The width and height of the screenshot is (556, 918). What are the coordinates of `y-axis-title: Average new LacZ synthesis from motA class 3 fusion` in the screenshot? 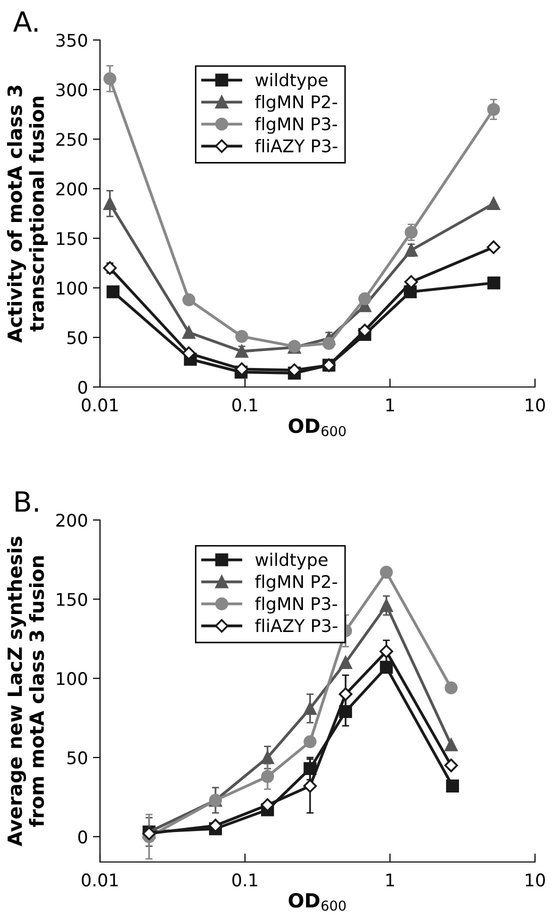 It's located at (25, 691).